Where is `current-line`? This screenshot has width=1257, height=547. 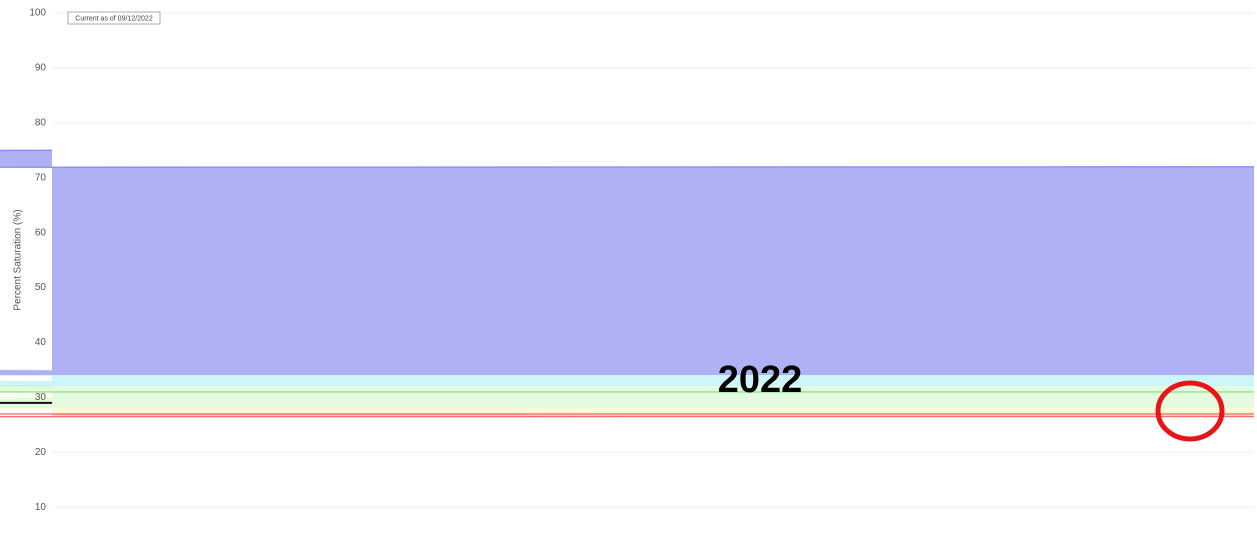 current-line is located at coordinates (26, 402).